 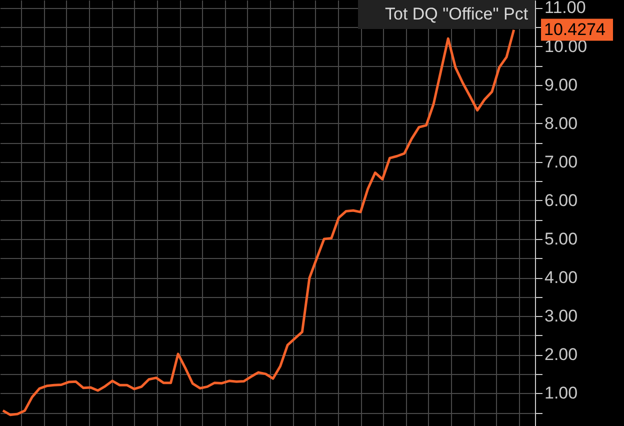 What do you see at coordinates (561, 393) in the screenshot?
I see `y-tick-label: 1.00` at bounding box center [561, 393].